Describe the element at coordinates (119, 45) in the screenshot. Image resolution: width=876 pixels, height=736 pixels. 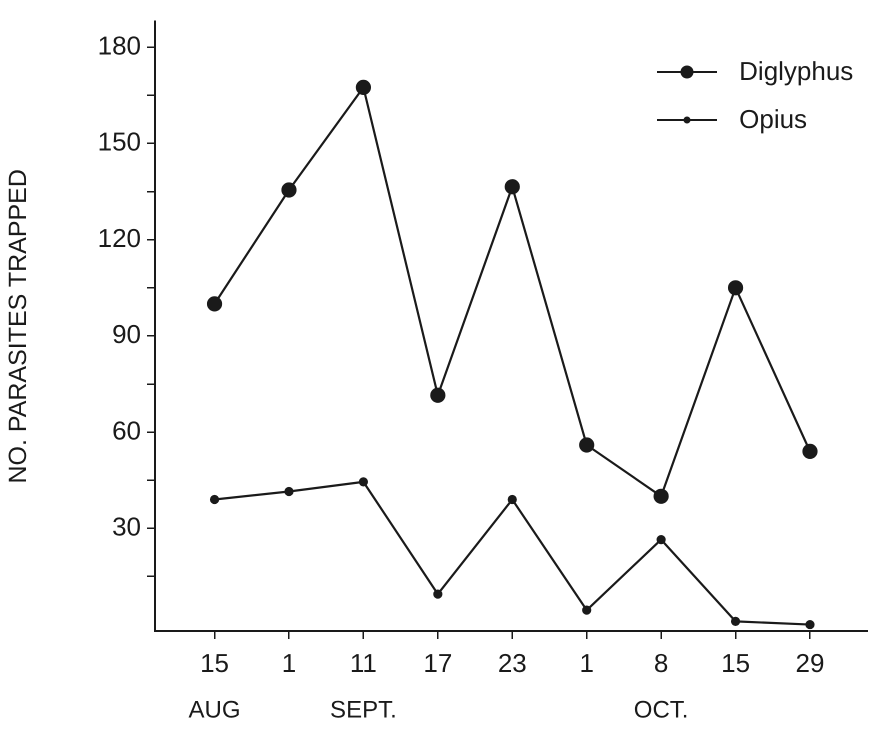
I see `y-tick-label: 180` at that location.